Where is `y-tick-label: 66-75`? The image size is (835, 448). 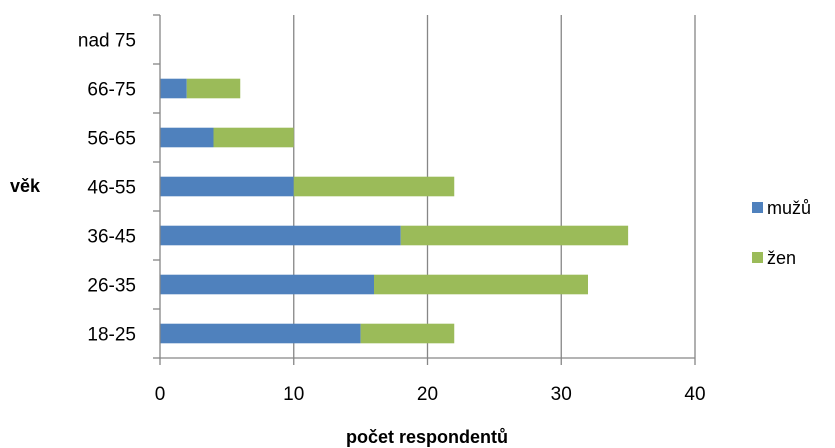
y-tick-label: 66-75 is located at coordinates (111, 90).